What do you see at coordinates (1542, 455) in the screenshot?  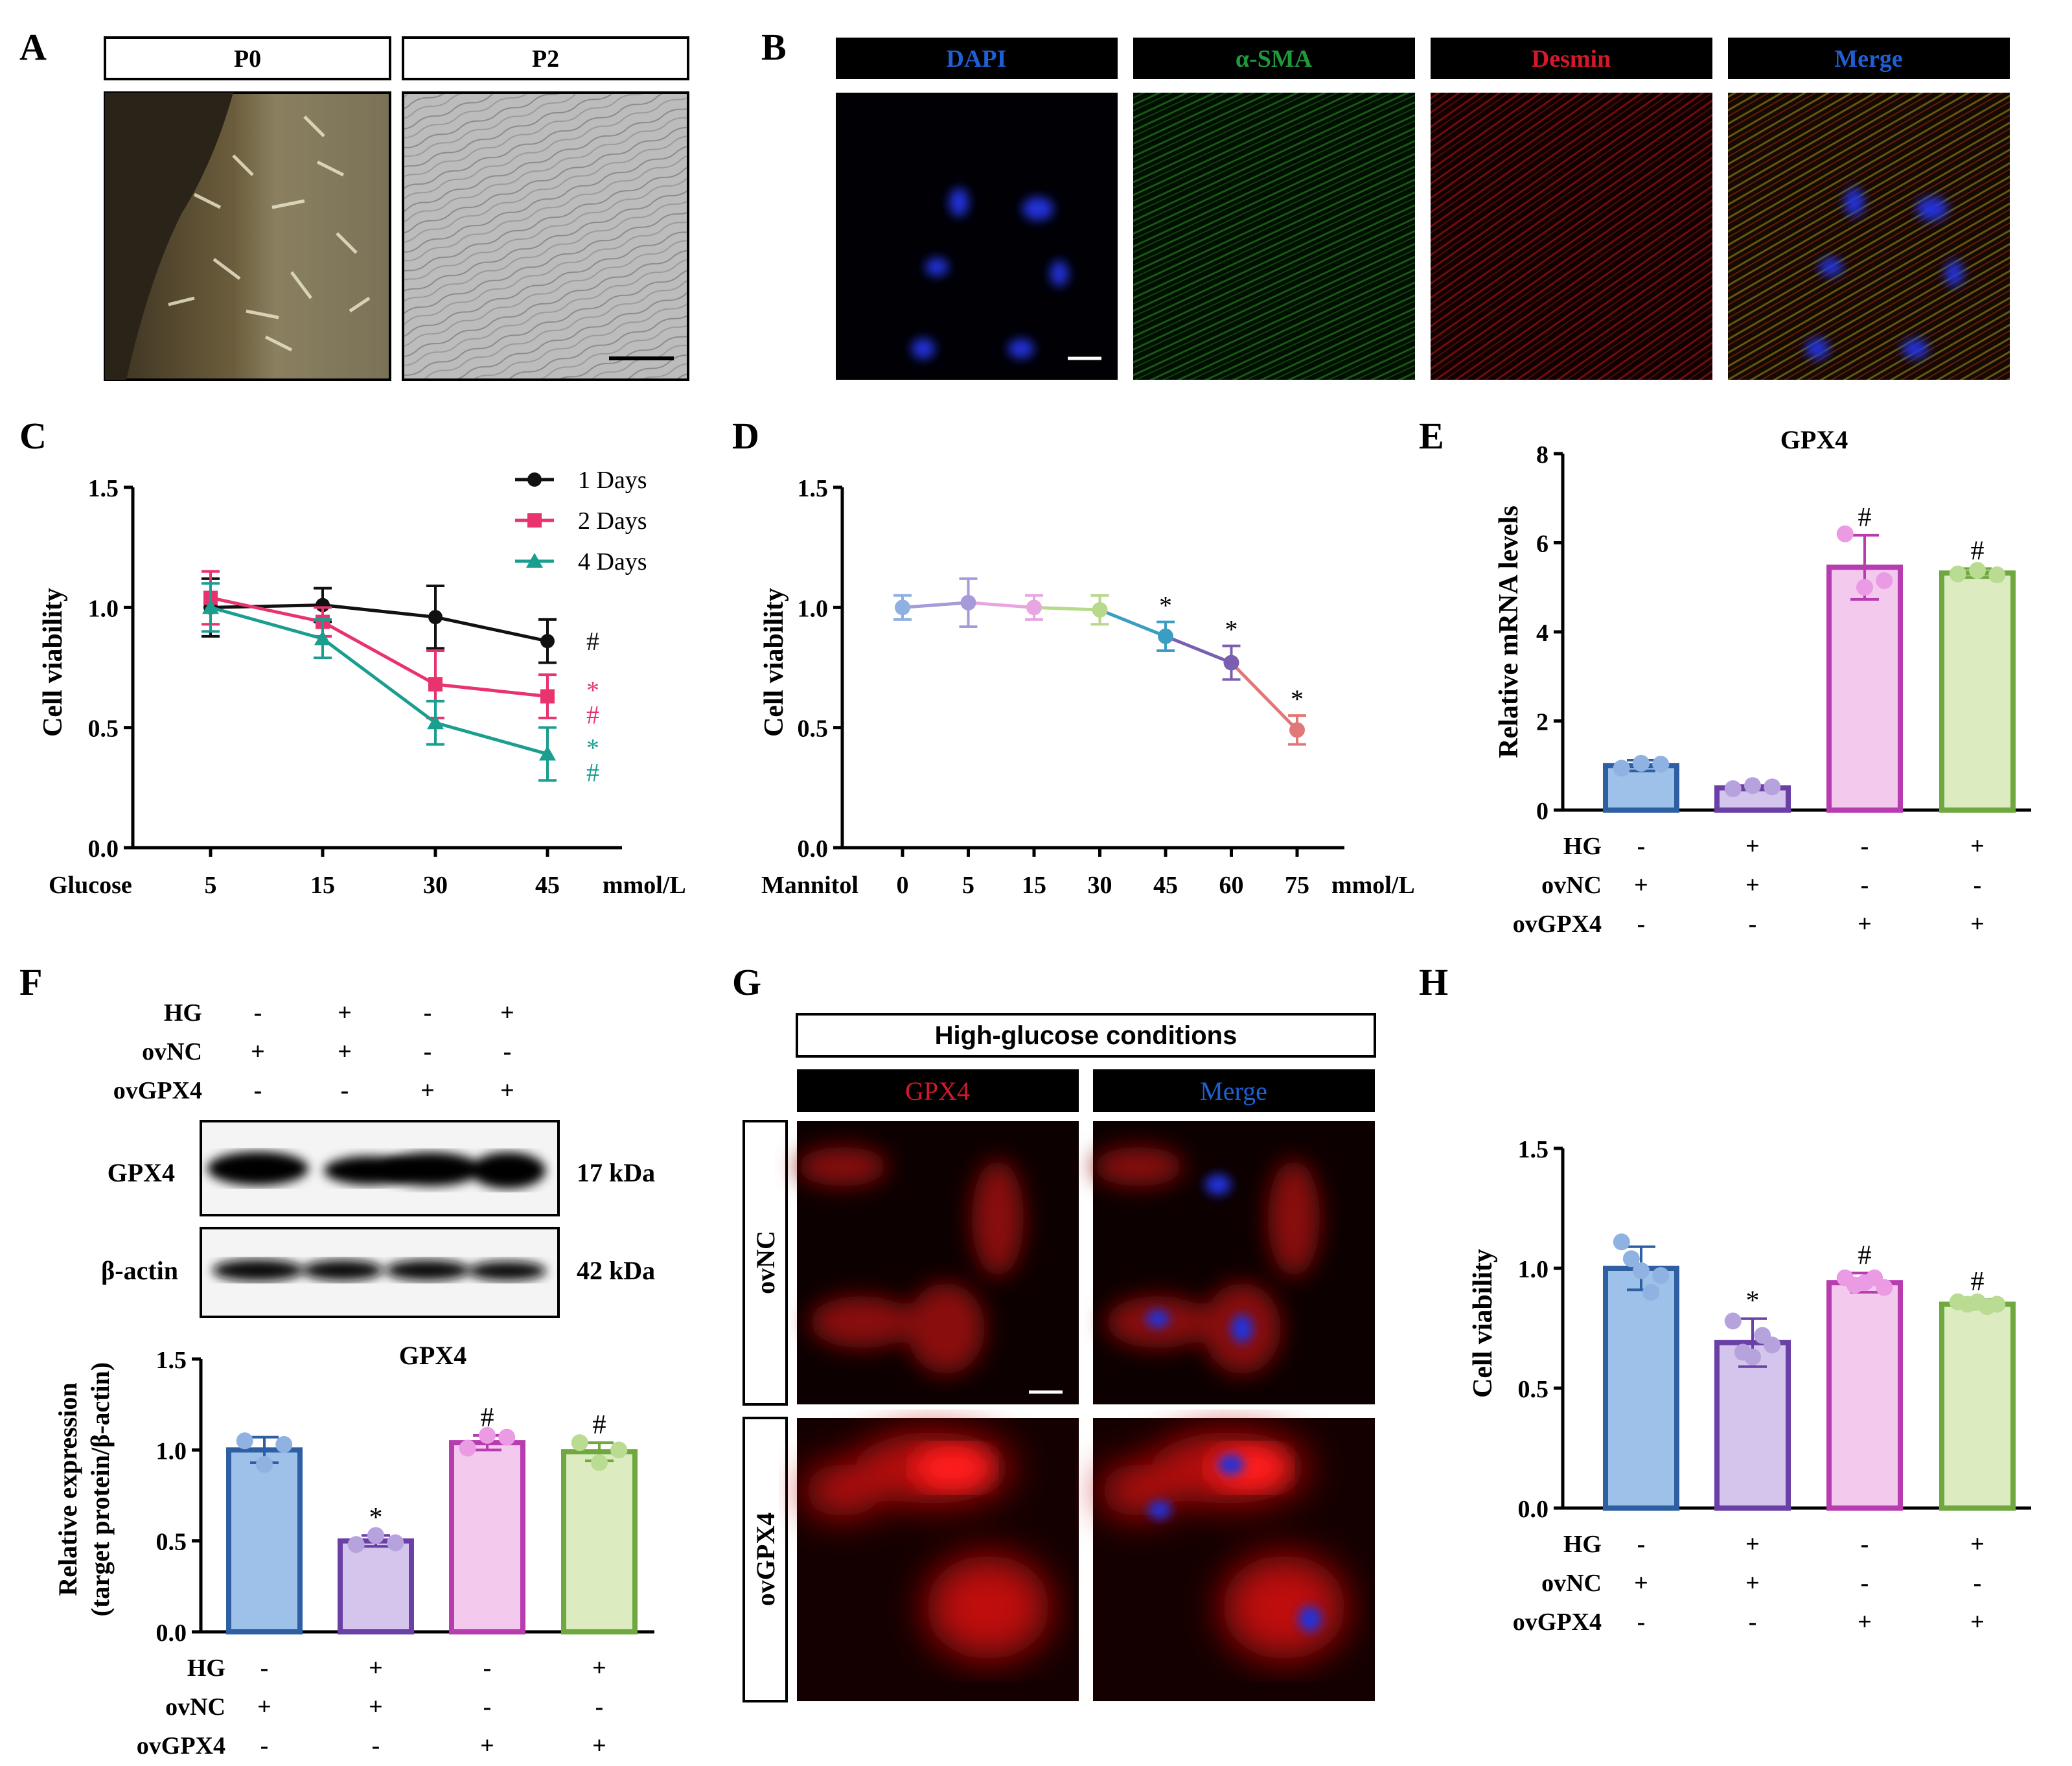 I see `y-tick-label: 8` at bounding box center [1542, 455].